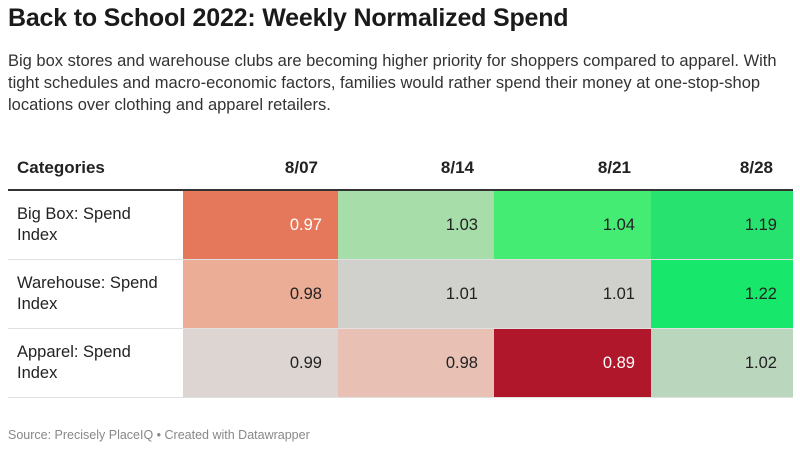  I want to click on heatmap-cell: 1.02, so click(722, 363).